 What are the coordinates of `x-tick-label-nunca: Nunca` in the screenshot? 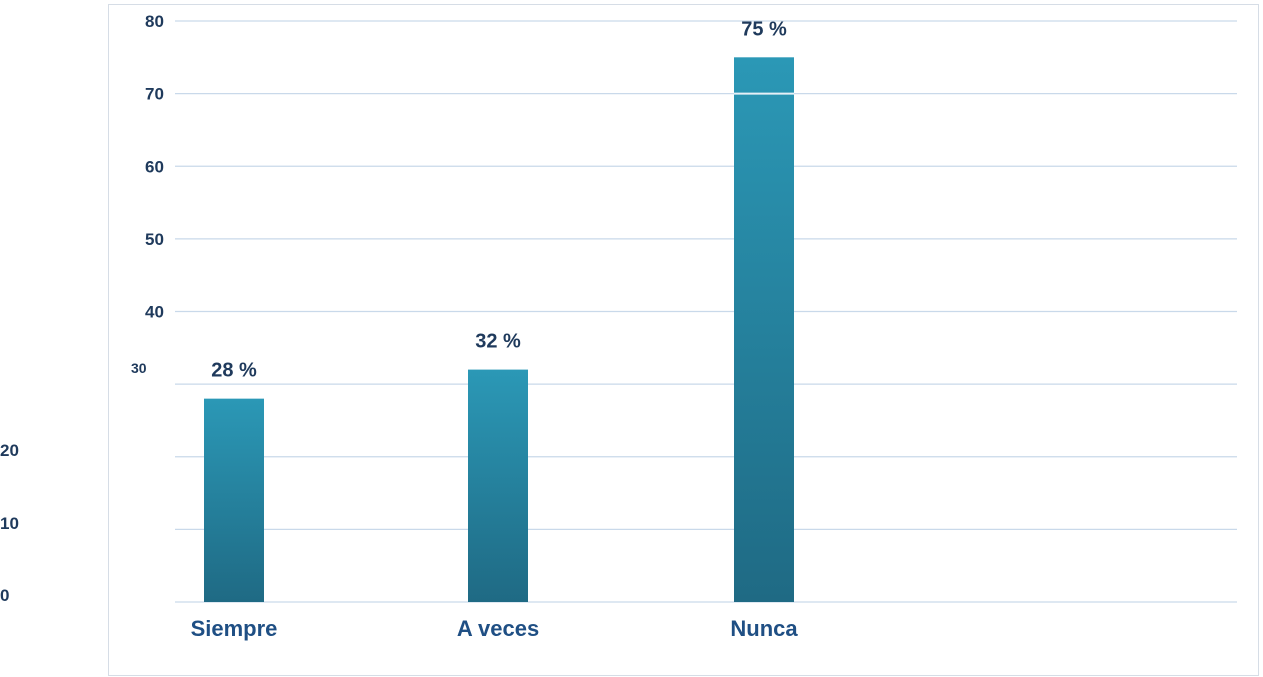 It's located at (764, 628).